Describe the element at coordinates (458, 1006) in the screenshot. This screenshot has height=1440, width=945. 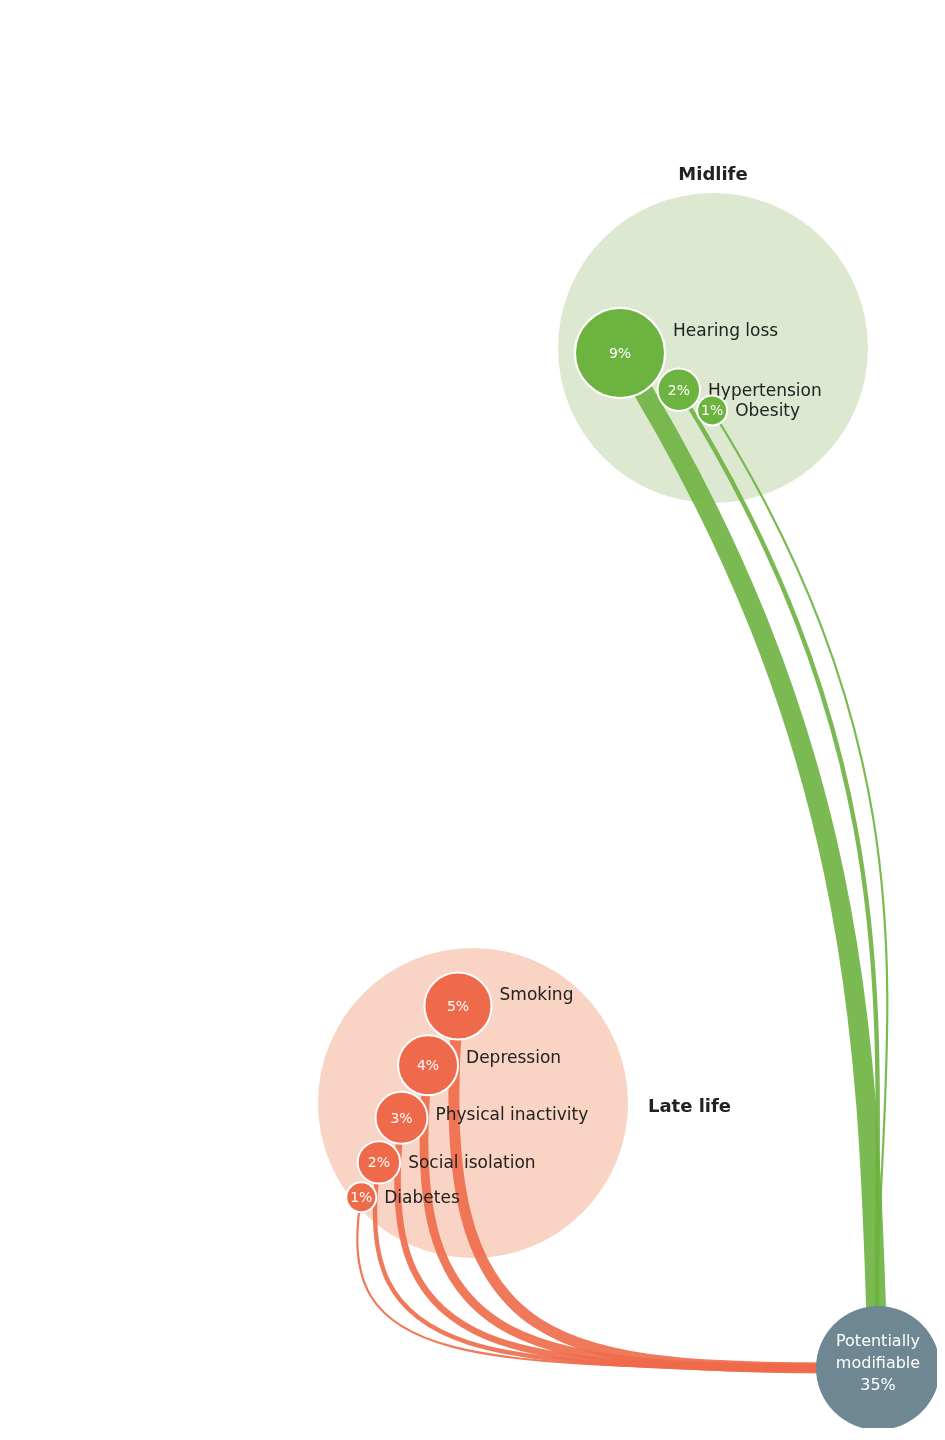
I see `data-label: 5%` at that location.